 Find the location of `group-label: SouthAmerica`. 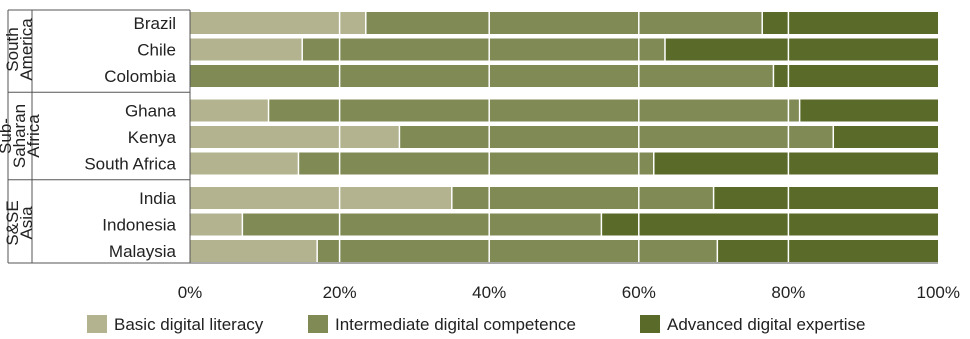

group-label: SouthAmerica is located at coordinates (19, 49).